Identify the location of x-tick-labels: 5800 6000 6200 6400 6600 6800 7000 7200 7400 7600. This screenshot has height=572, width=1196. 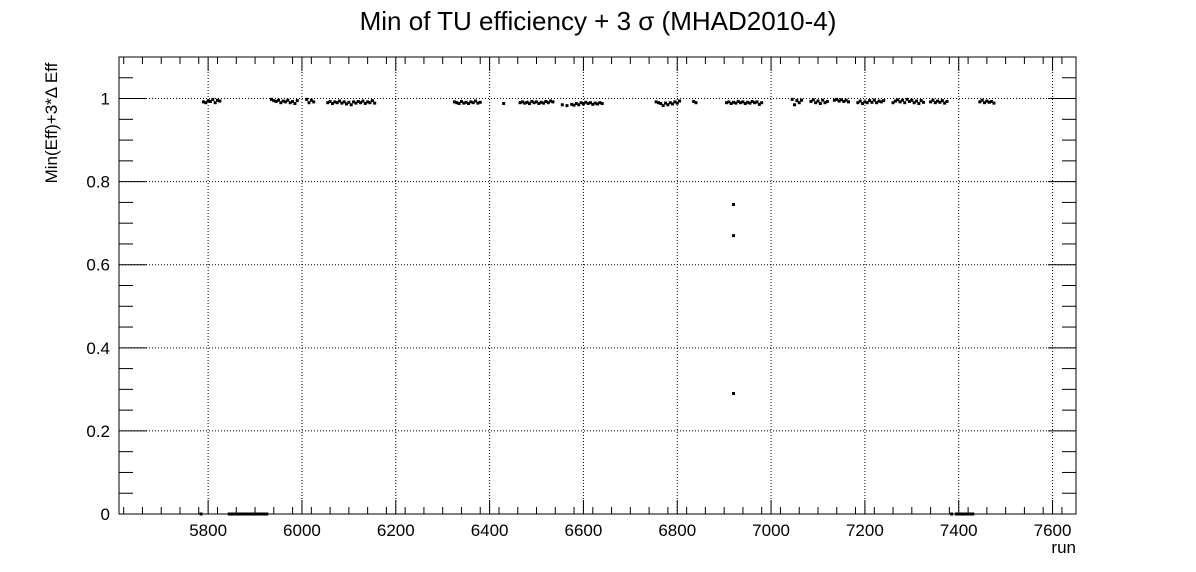
(630, 530).